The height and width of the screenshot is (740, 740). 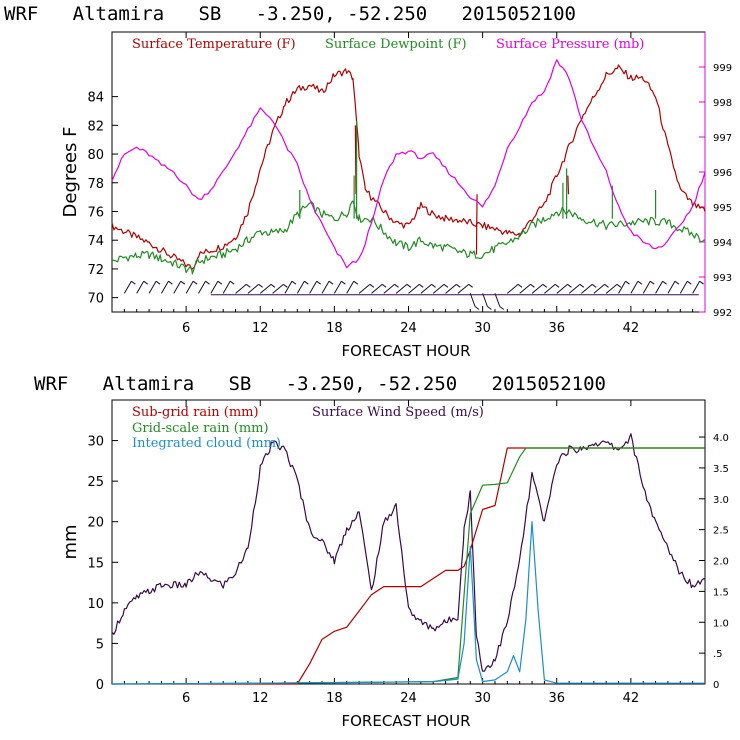 What do you see at coordinates (70, 172) in the screenshot?
I see `panel-1-ylabel: Degrees F` at bounding box center [70, 172].